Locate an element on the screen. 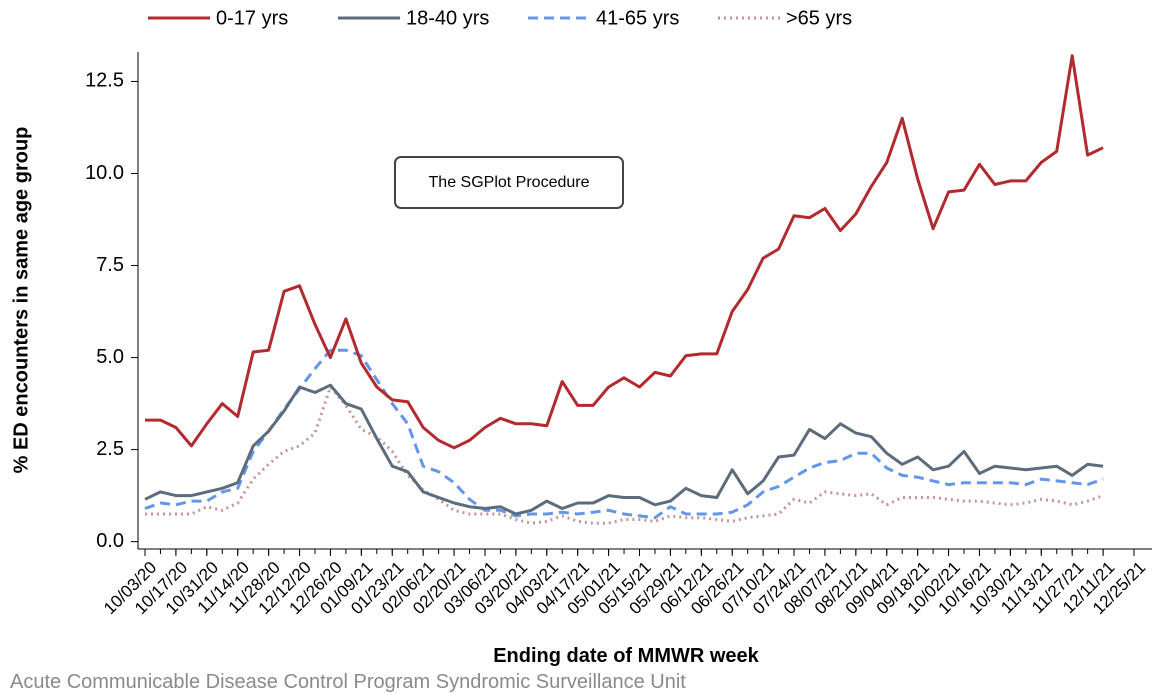  y-tick-label: 7.5 is located at coordinates (110, 265).